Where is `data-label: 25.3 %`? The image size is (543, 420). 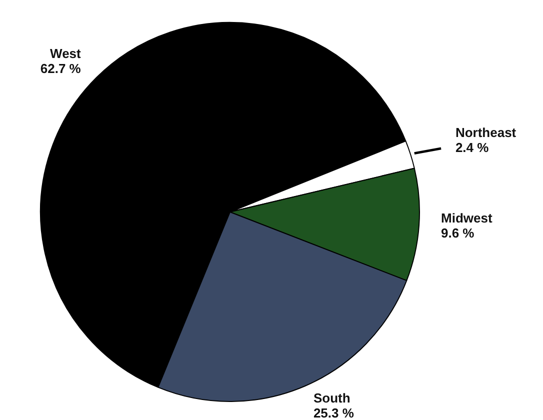
data-label: 25.3 % is located at coordinates (333, 412).